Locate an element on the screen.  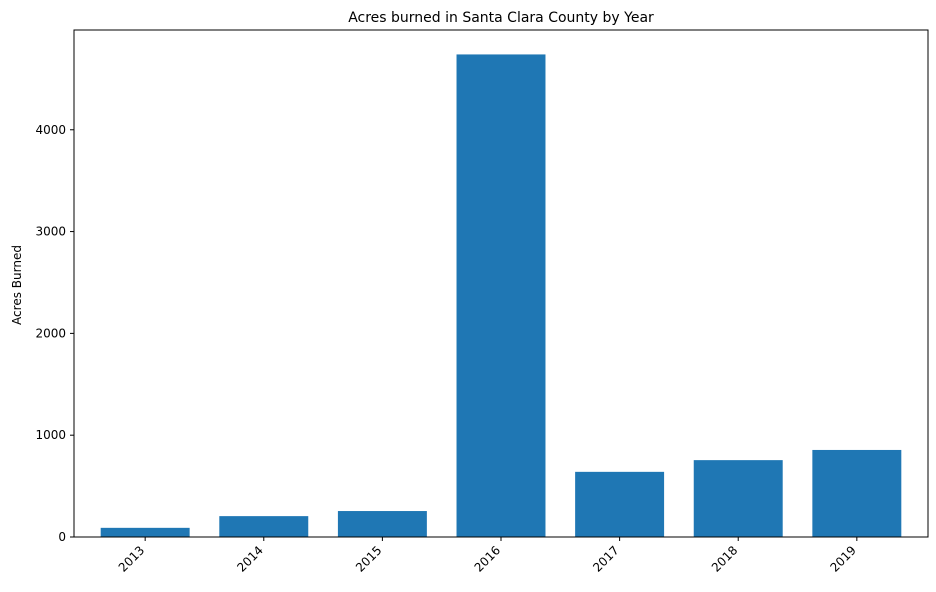
x-axis: 2013 2014 2015 2016 2017 2018 2019 is located at coordinates (487, 556).